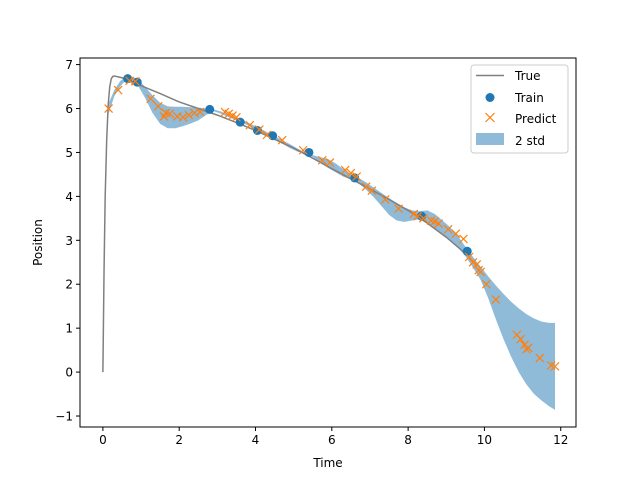 Image resolution: width=640 pixels, height=480 pixels. What do you see at coordinates (69, 285) in the screenshot?
I see `y-tick-label: 2` at bounding box center [69, 285].